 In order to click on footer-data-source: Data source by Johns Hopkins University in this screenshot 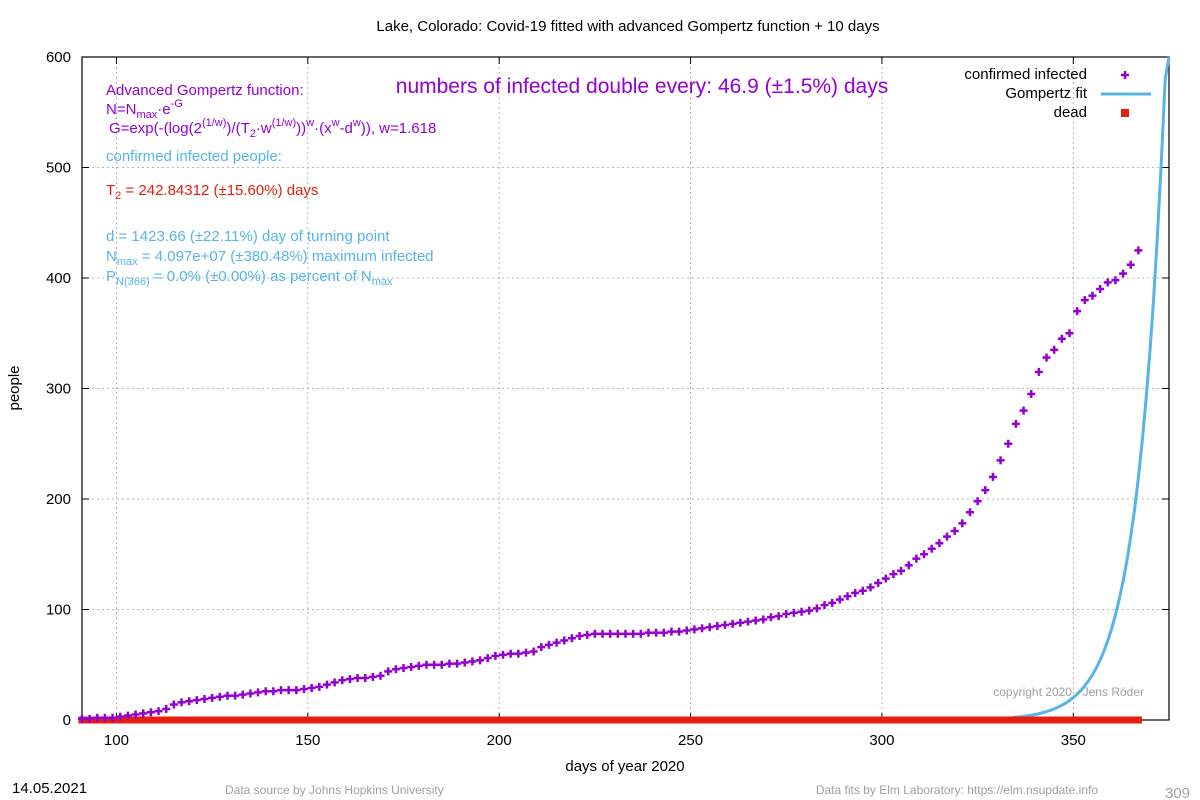, I will do `click(334, 790)`.